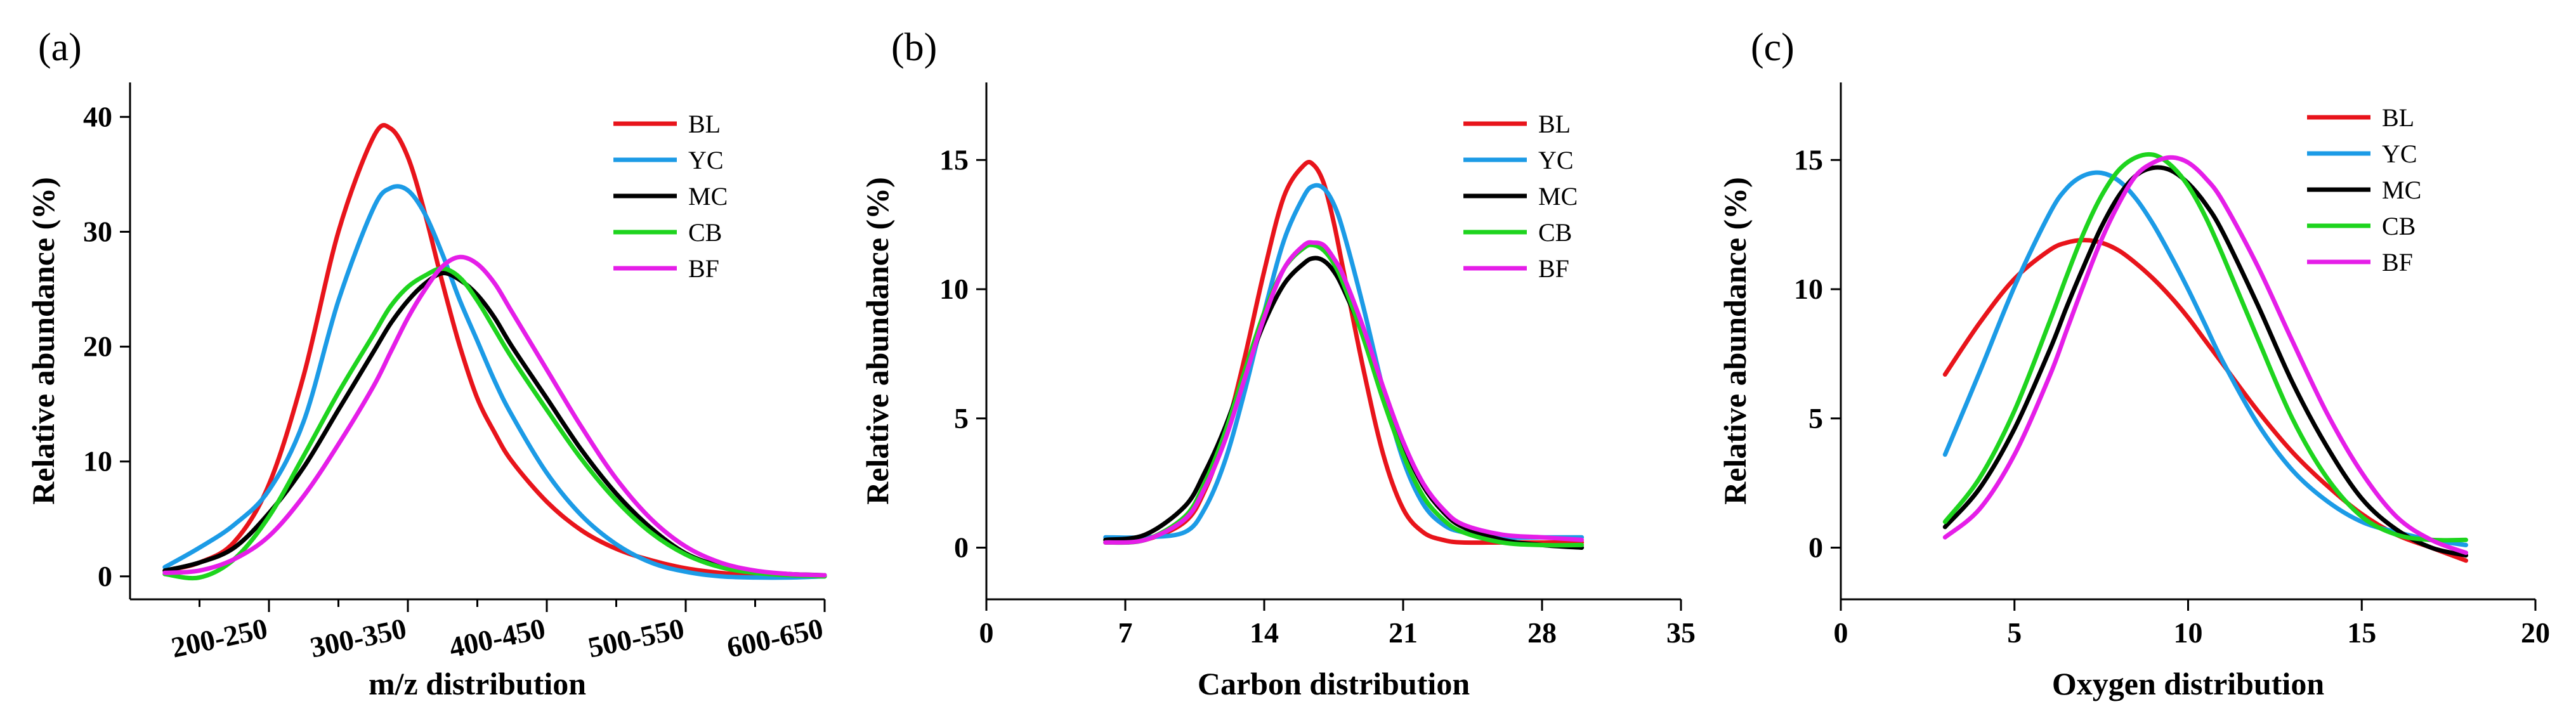  Describe the element at coordinates (97, 116) in the screenshot. I see `y-tick-label: 40` at that location.